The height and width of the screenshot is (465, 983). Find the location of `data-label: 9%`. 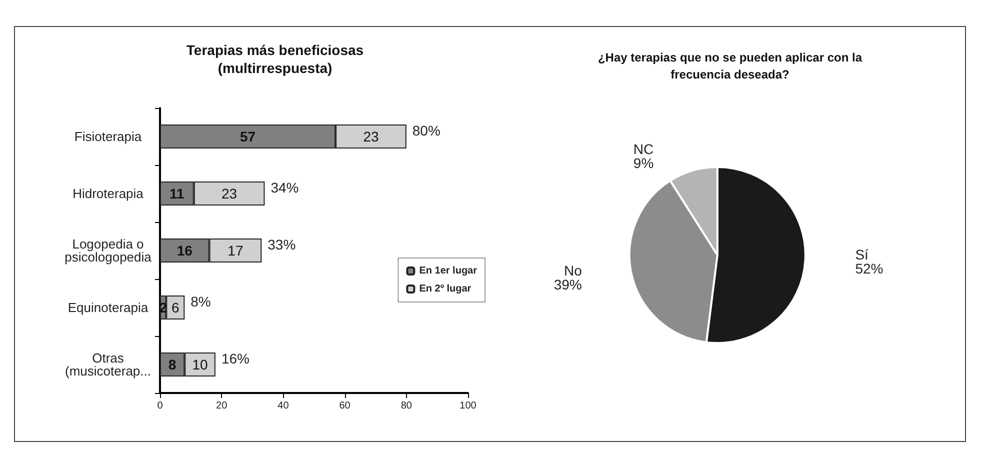

data-label: 9% is located at coordinates (643, 163).